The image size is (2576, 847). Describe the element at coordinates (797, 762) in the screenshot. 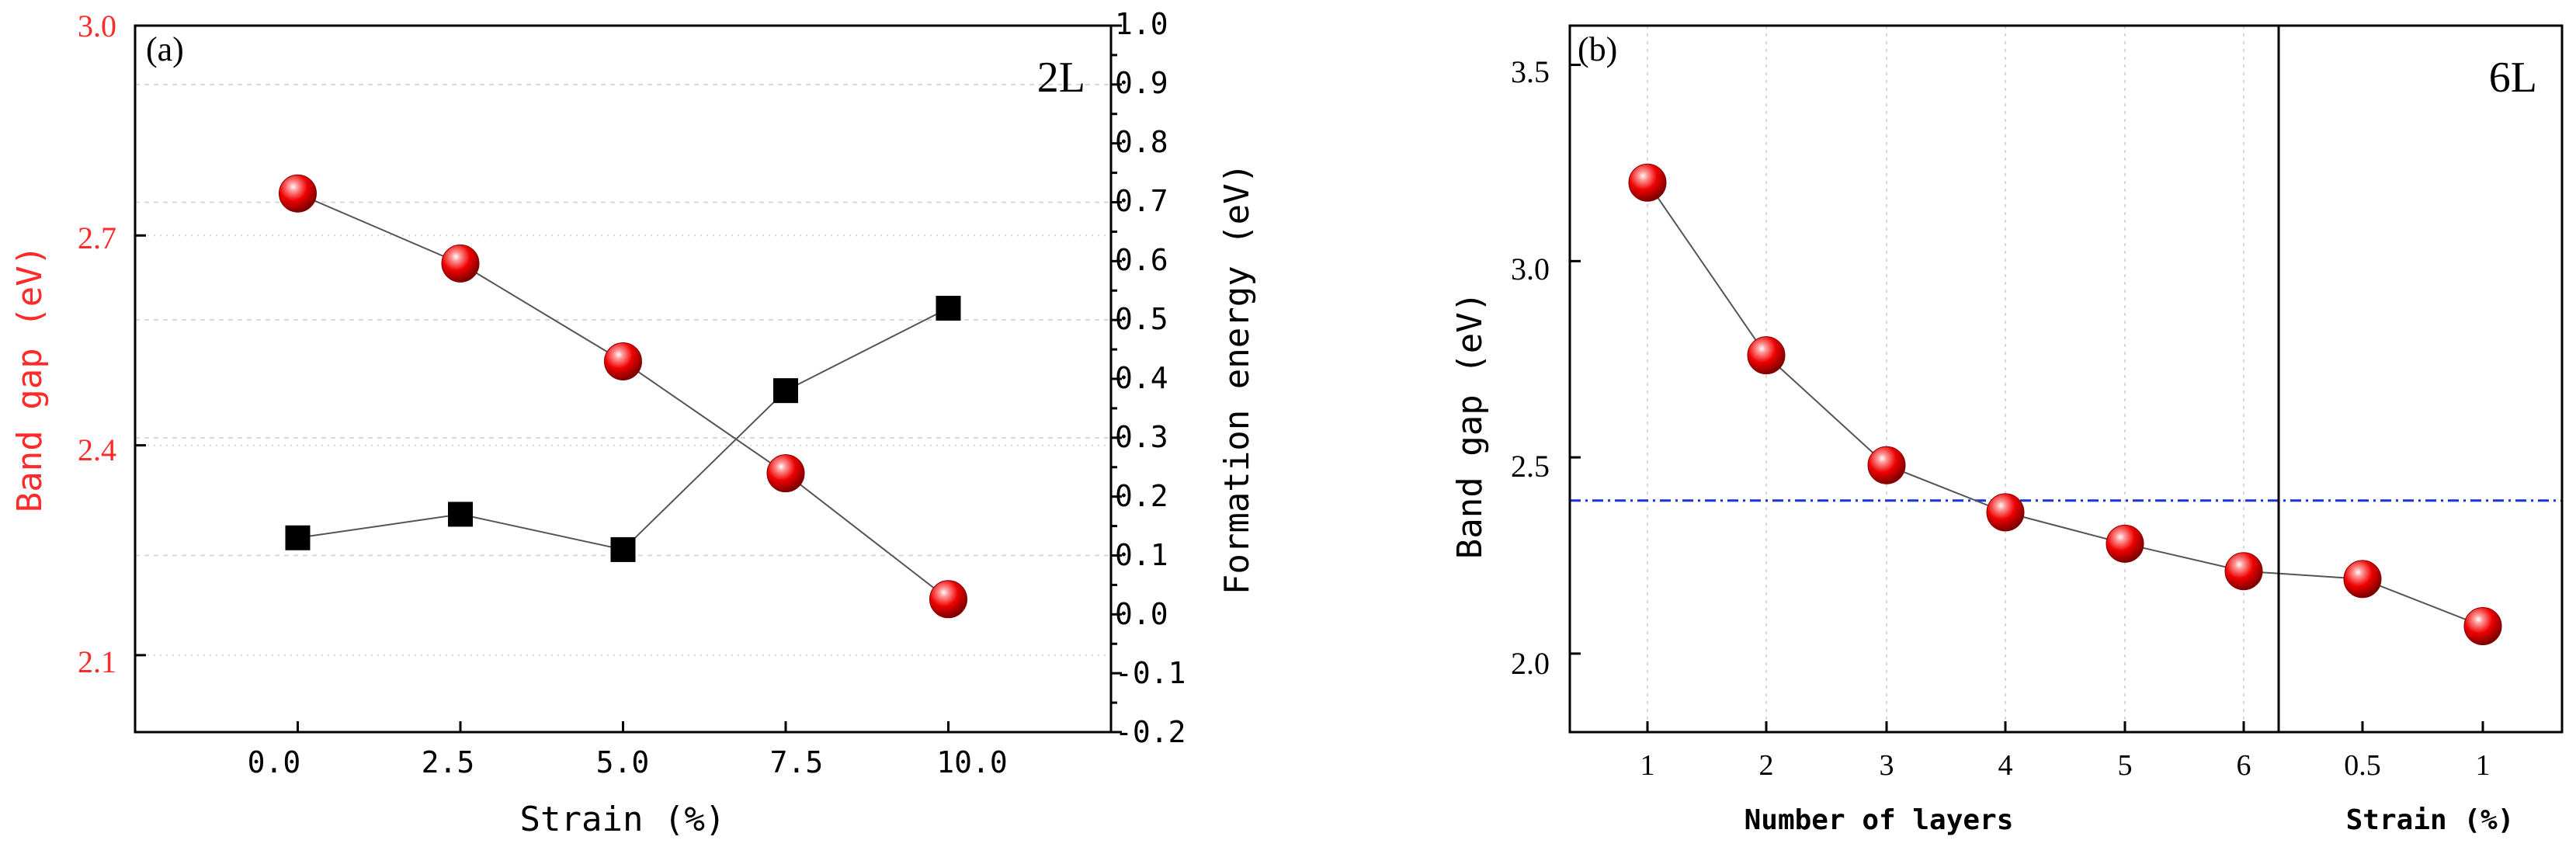

I see `panel-a-x-tick-label: 7.5` at that location.